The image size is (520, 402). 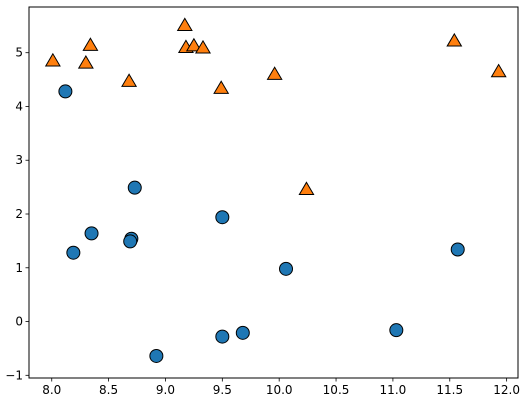 I want to click on x-axis: 8.0 8.5 9.0 9.5 10.0 10.5 11.0 11.5 12.0, so click(x=281, y=387).